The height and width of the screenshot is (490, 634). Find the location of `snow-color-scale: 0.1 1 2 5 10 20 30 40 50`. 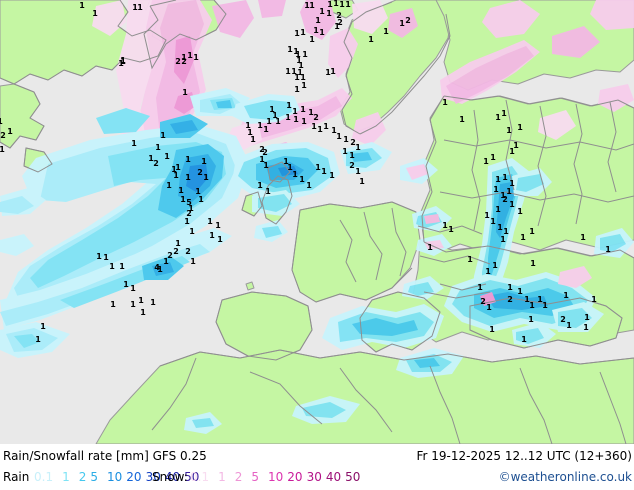

snow-color-scale: 0.1 1 2 5 10 20 30 40 50 is located at coordinates (275, 477).